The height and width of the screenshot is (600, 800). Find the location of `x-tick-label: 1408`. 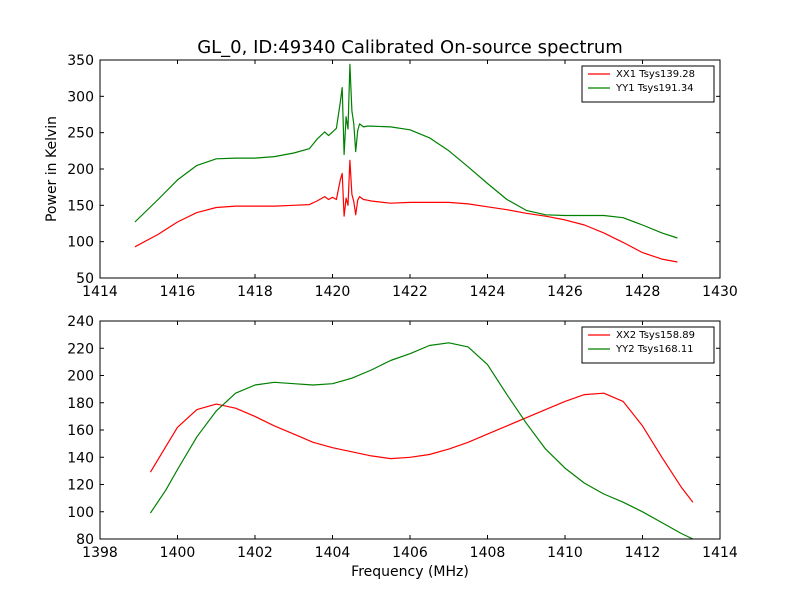

x-tick-label: 1408 is located at coordinates (488, 553).